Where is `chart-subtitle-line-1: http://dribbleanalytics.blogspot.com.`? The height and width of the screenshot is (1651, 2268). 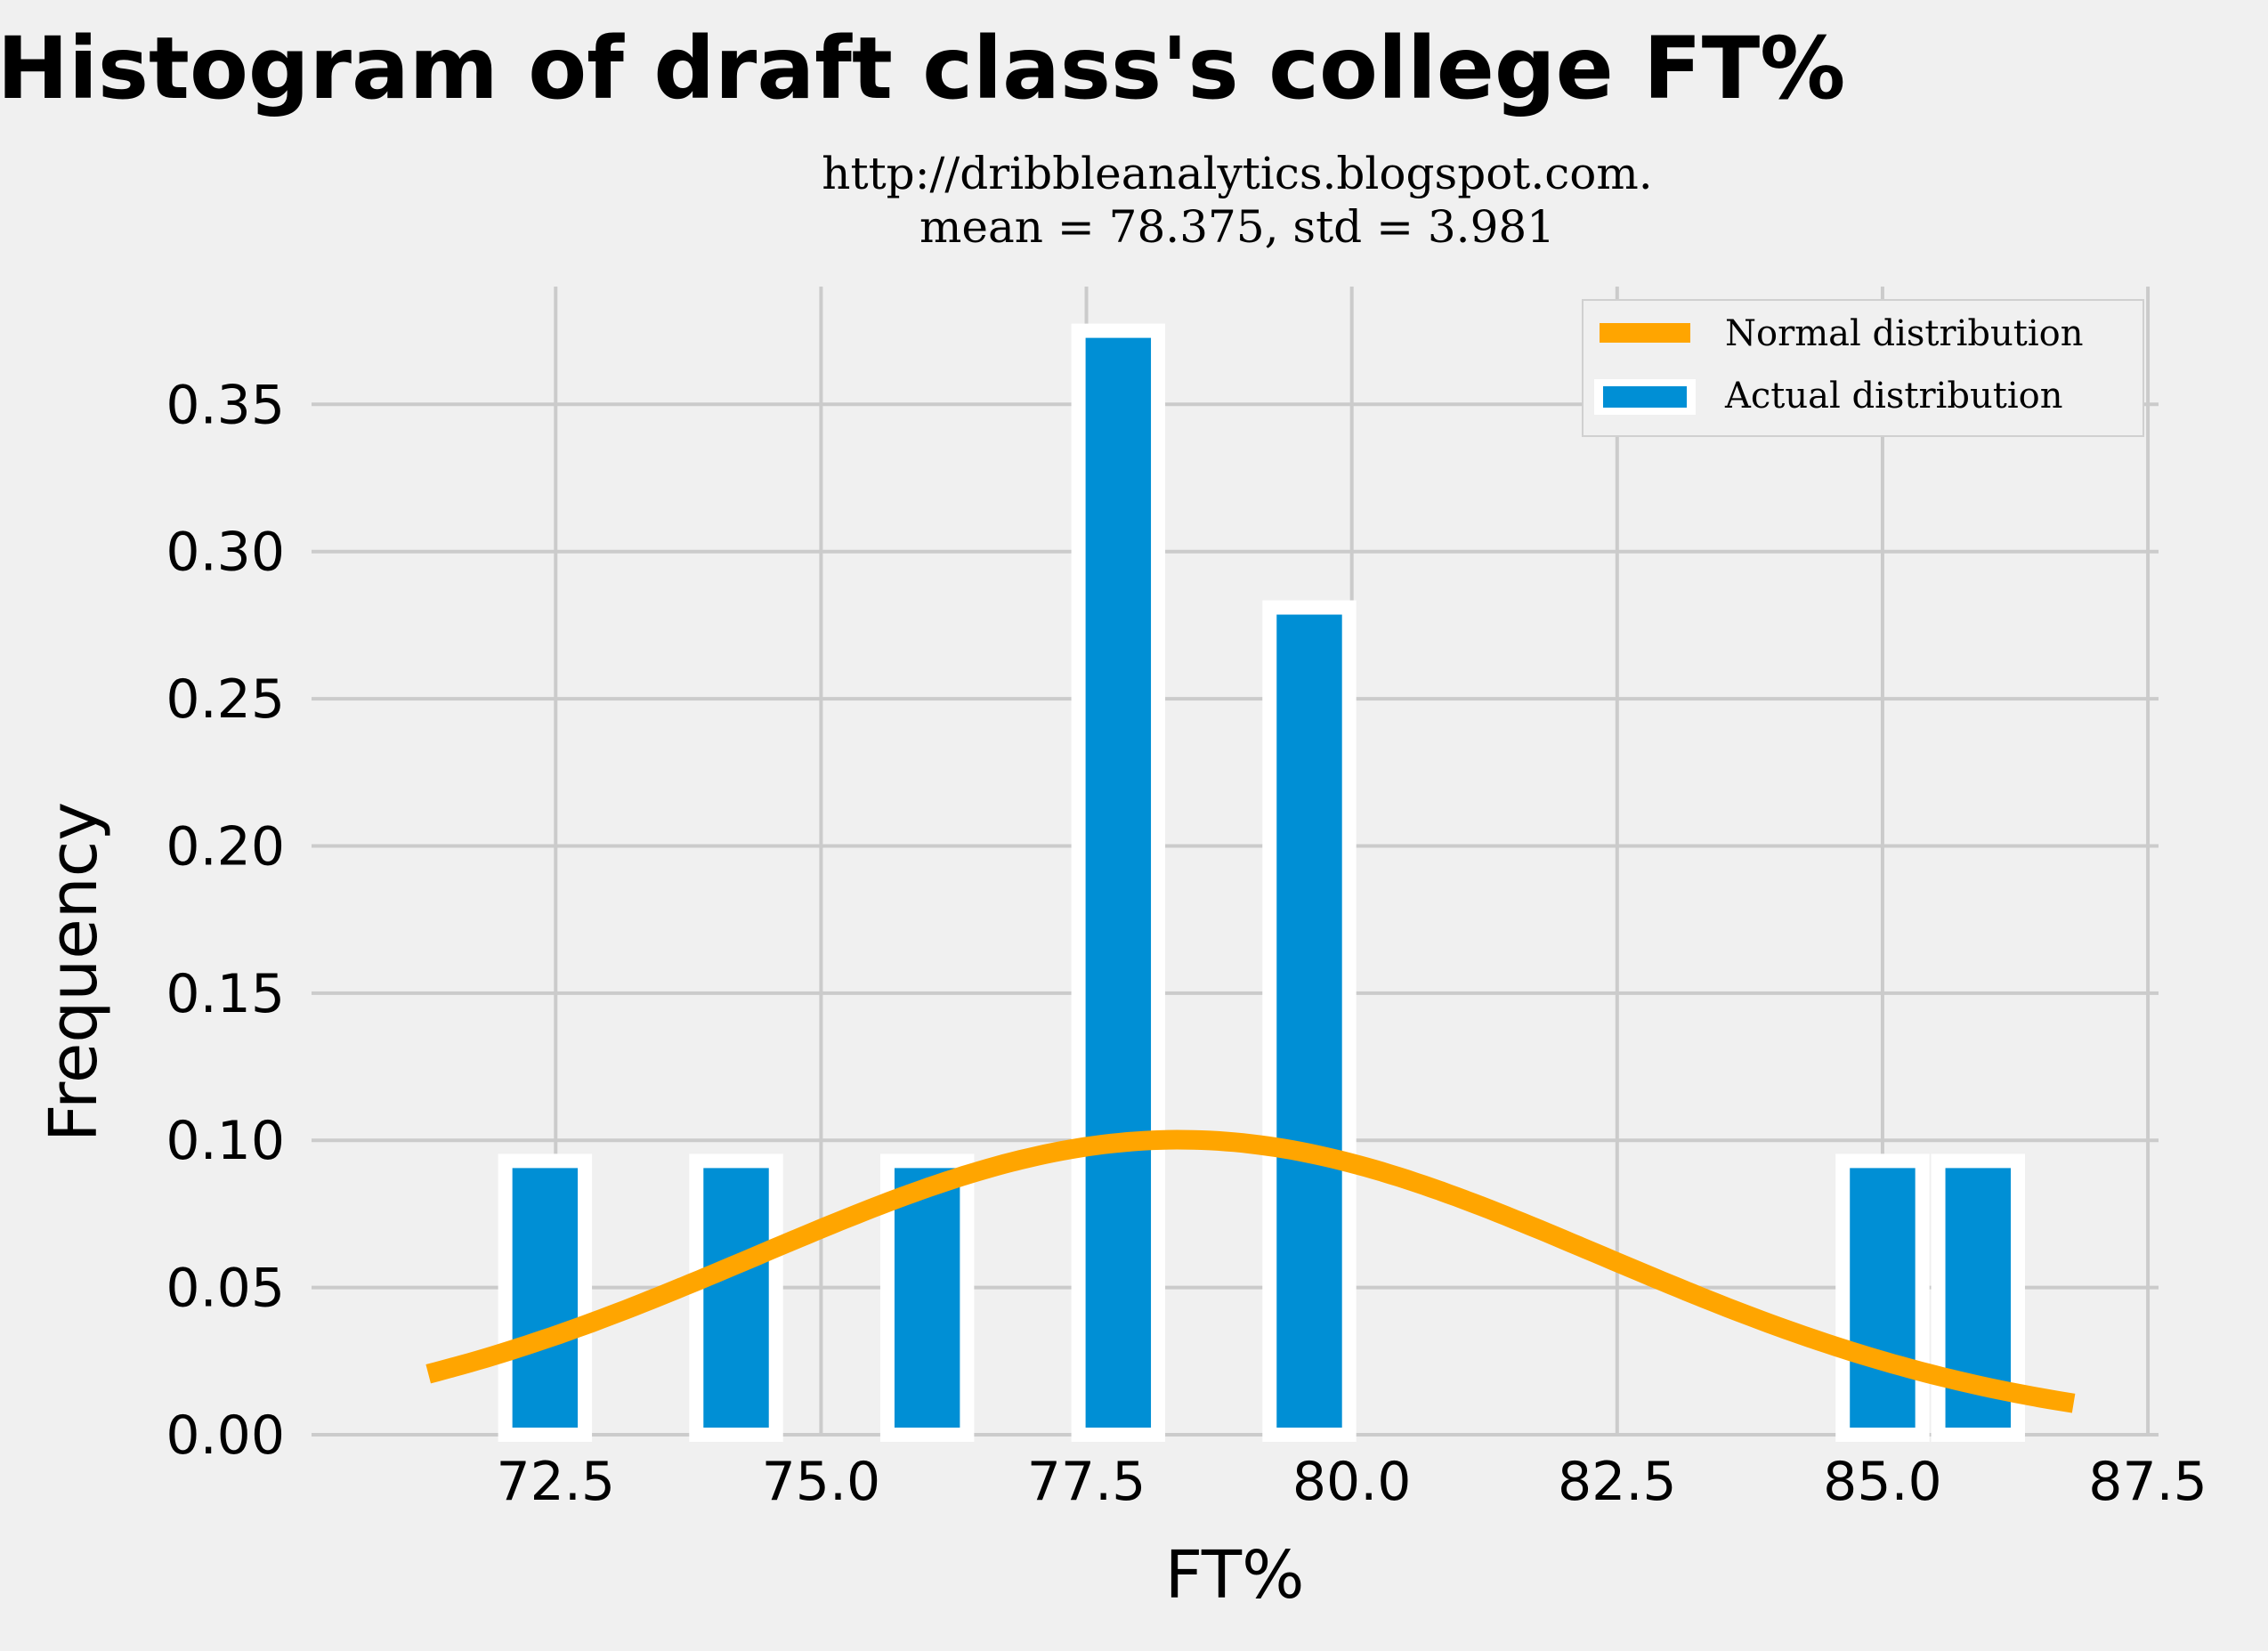
chart-subtitle-line-1: http://dribbleanalytics.blogspot.com. is located at coordinates (1237, 173).